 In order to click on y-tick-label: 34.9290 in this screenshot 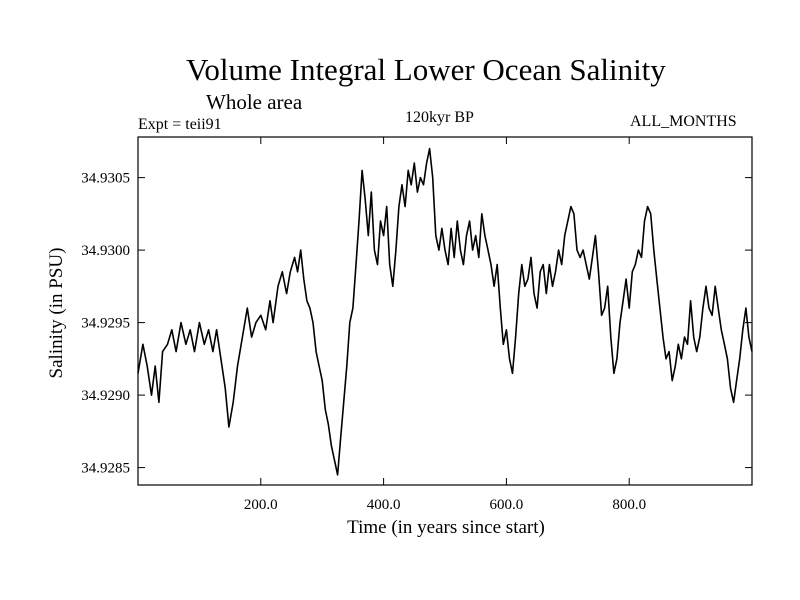, I will do `click(105, 396)`.